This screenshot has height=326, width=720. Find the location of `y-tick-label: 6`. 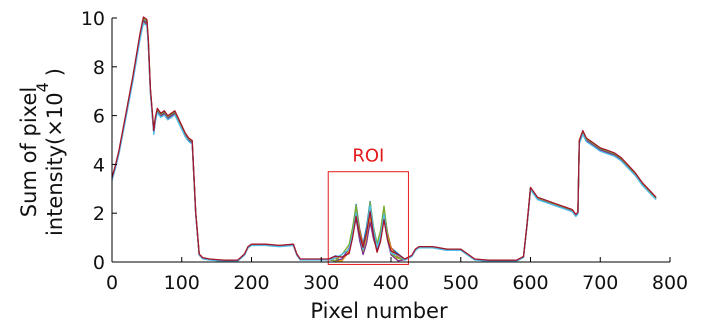

y-tick-label: 6 is located at coordinates (99, 117).